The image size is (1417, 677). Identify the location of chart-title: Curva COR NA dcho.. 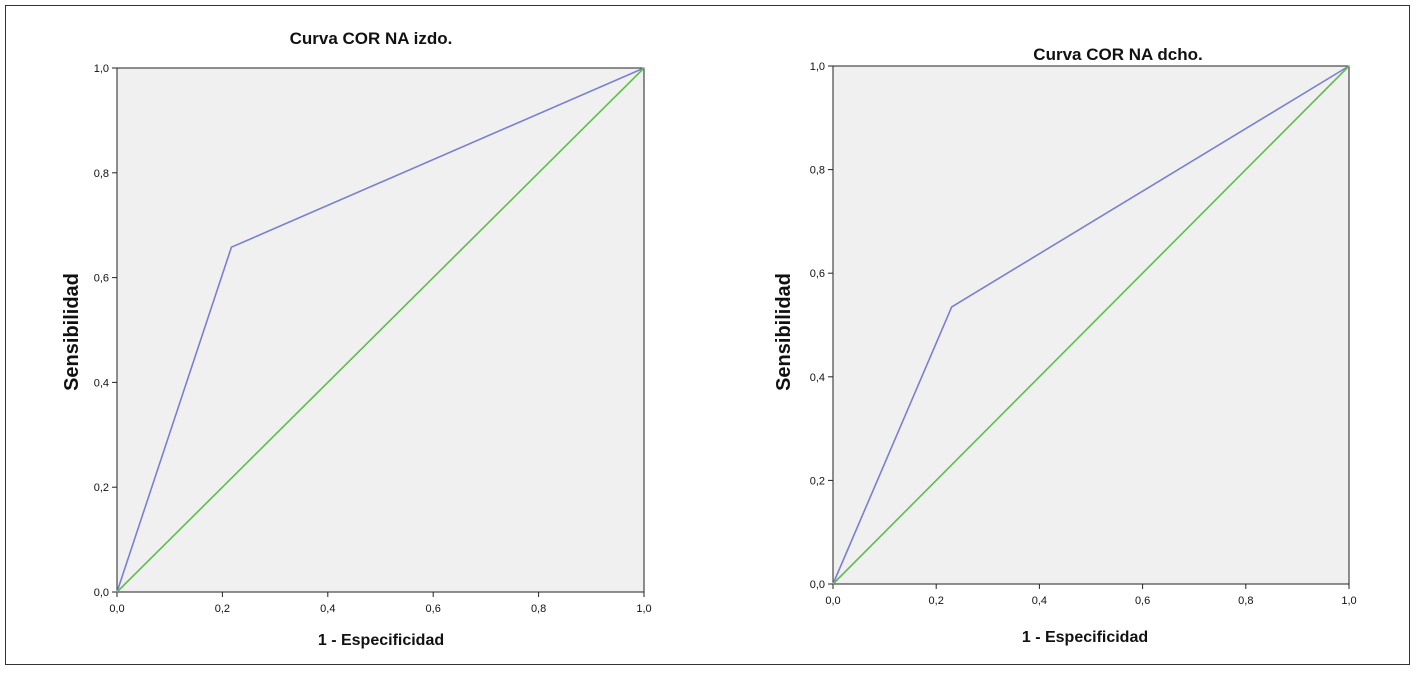
(1117, 54).